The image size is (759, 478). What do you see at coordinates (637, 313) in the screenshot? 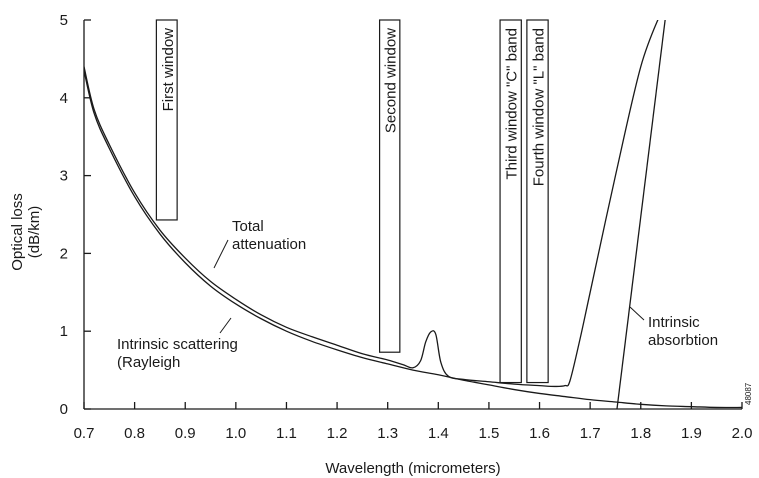
I see `absorption-leader-line` at bounding box center [637, 313].